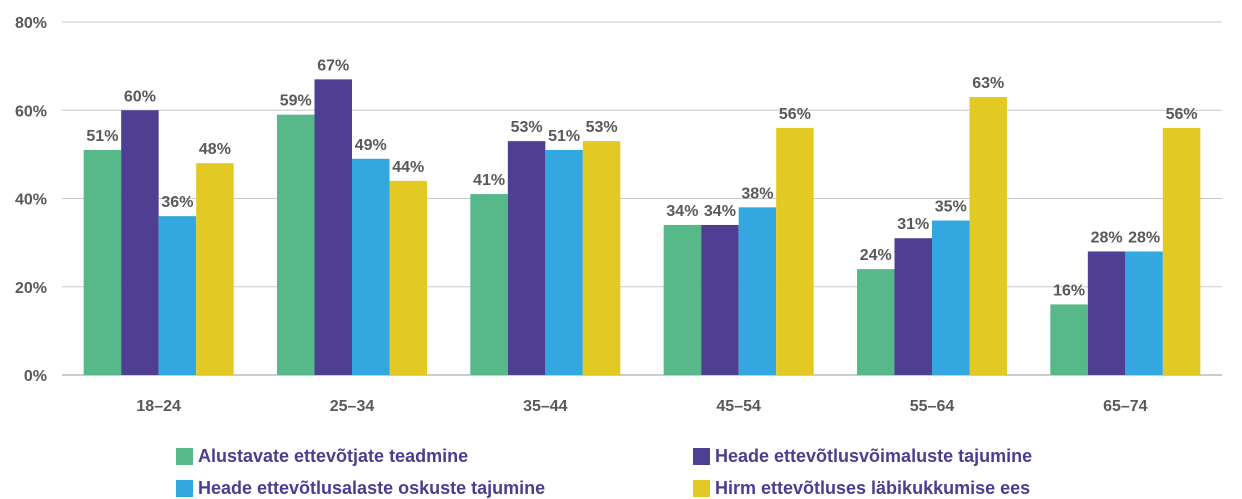 Image resolution: width=1242 pixels, height=499 pixels. Describe the element at coordinates (184, 456) in the screenshot. I see `legend-swatch-green` at that location.